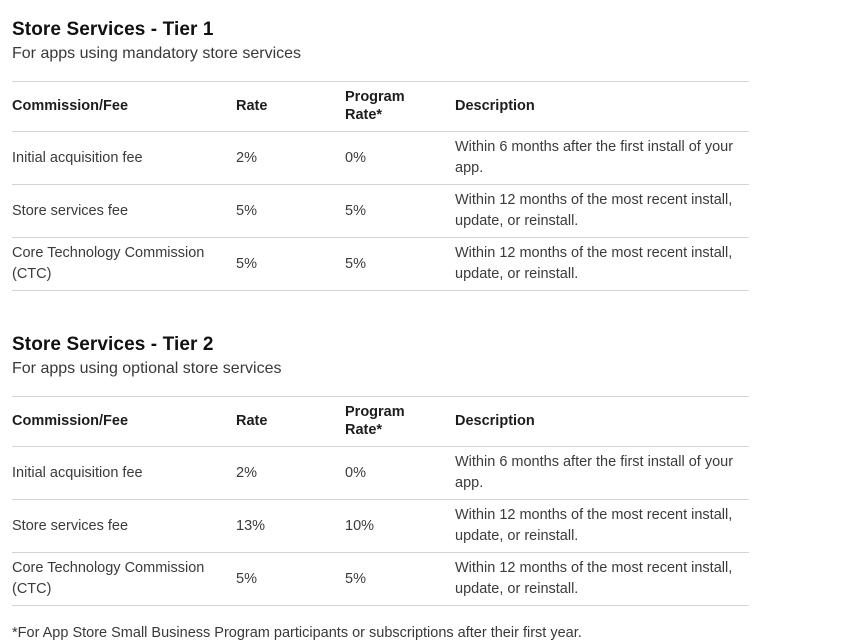 Image resolution: width=868 pixels, height=643 pixels. What do you see at coordinates (147, 368) in the screenshot?
I see `section-subtitle-tier-2: For apps using optional store services` at bounding box center [147, 368].